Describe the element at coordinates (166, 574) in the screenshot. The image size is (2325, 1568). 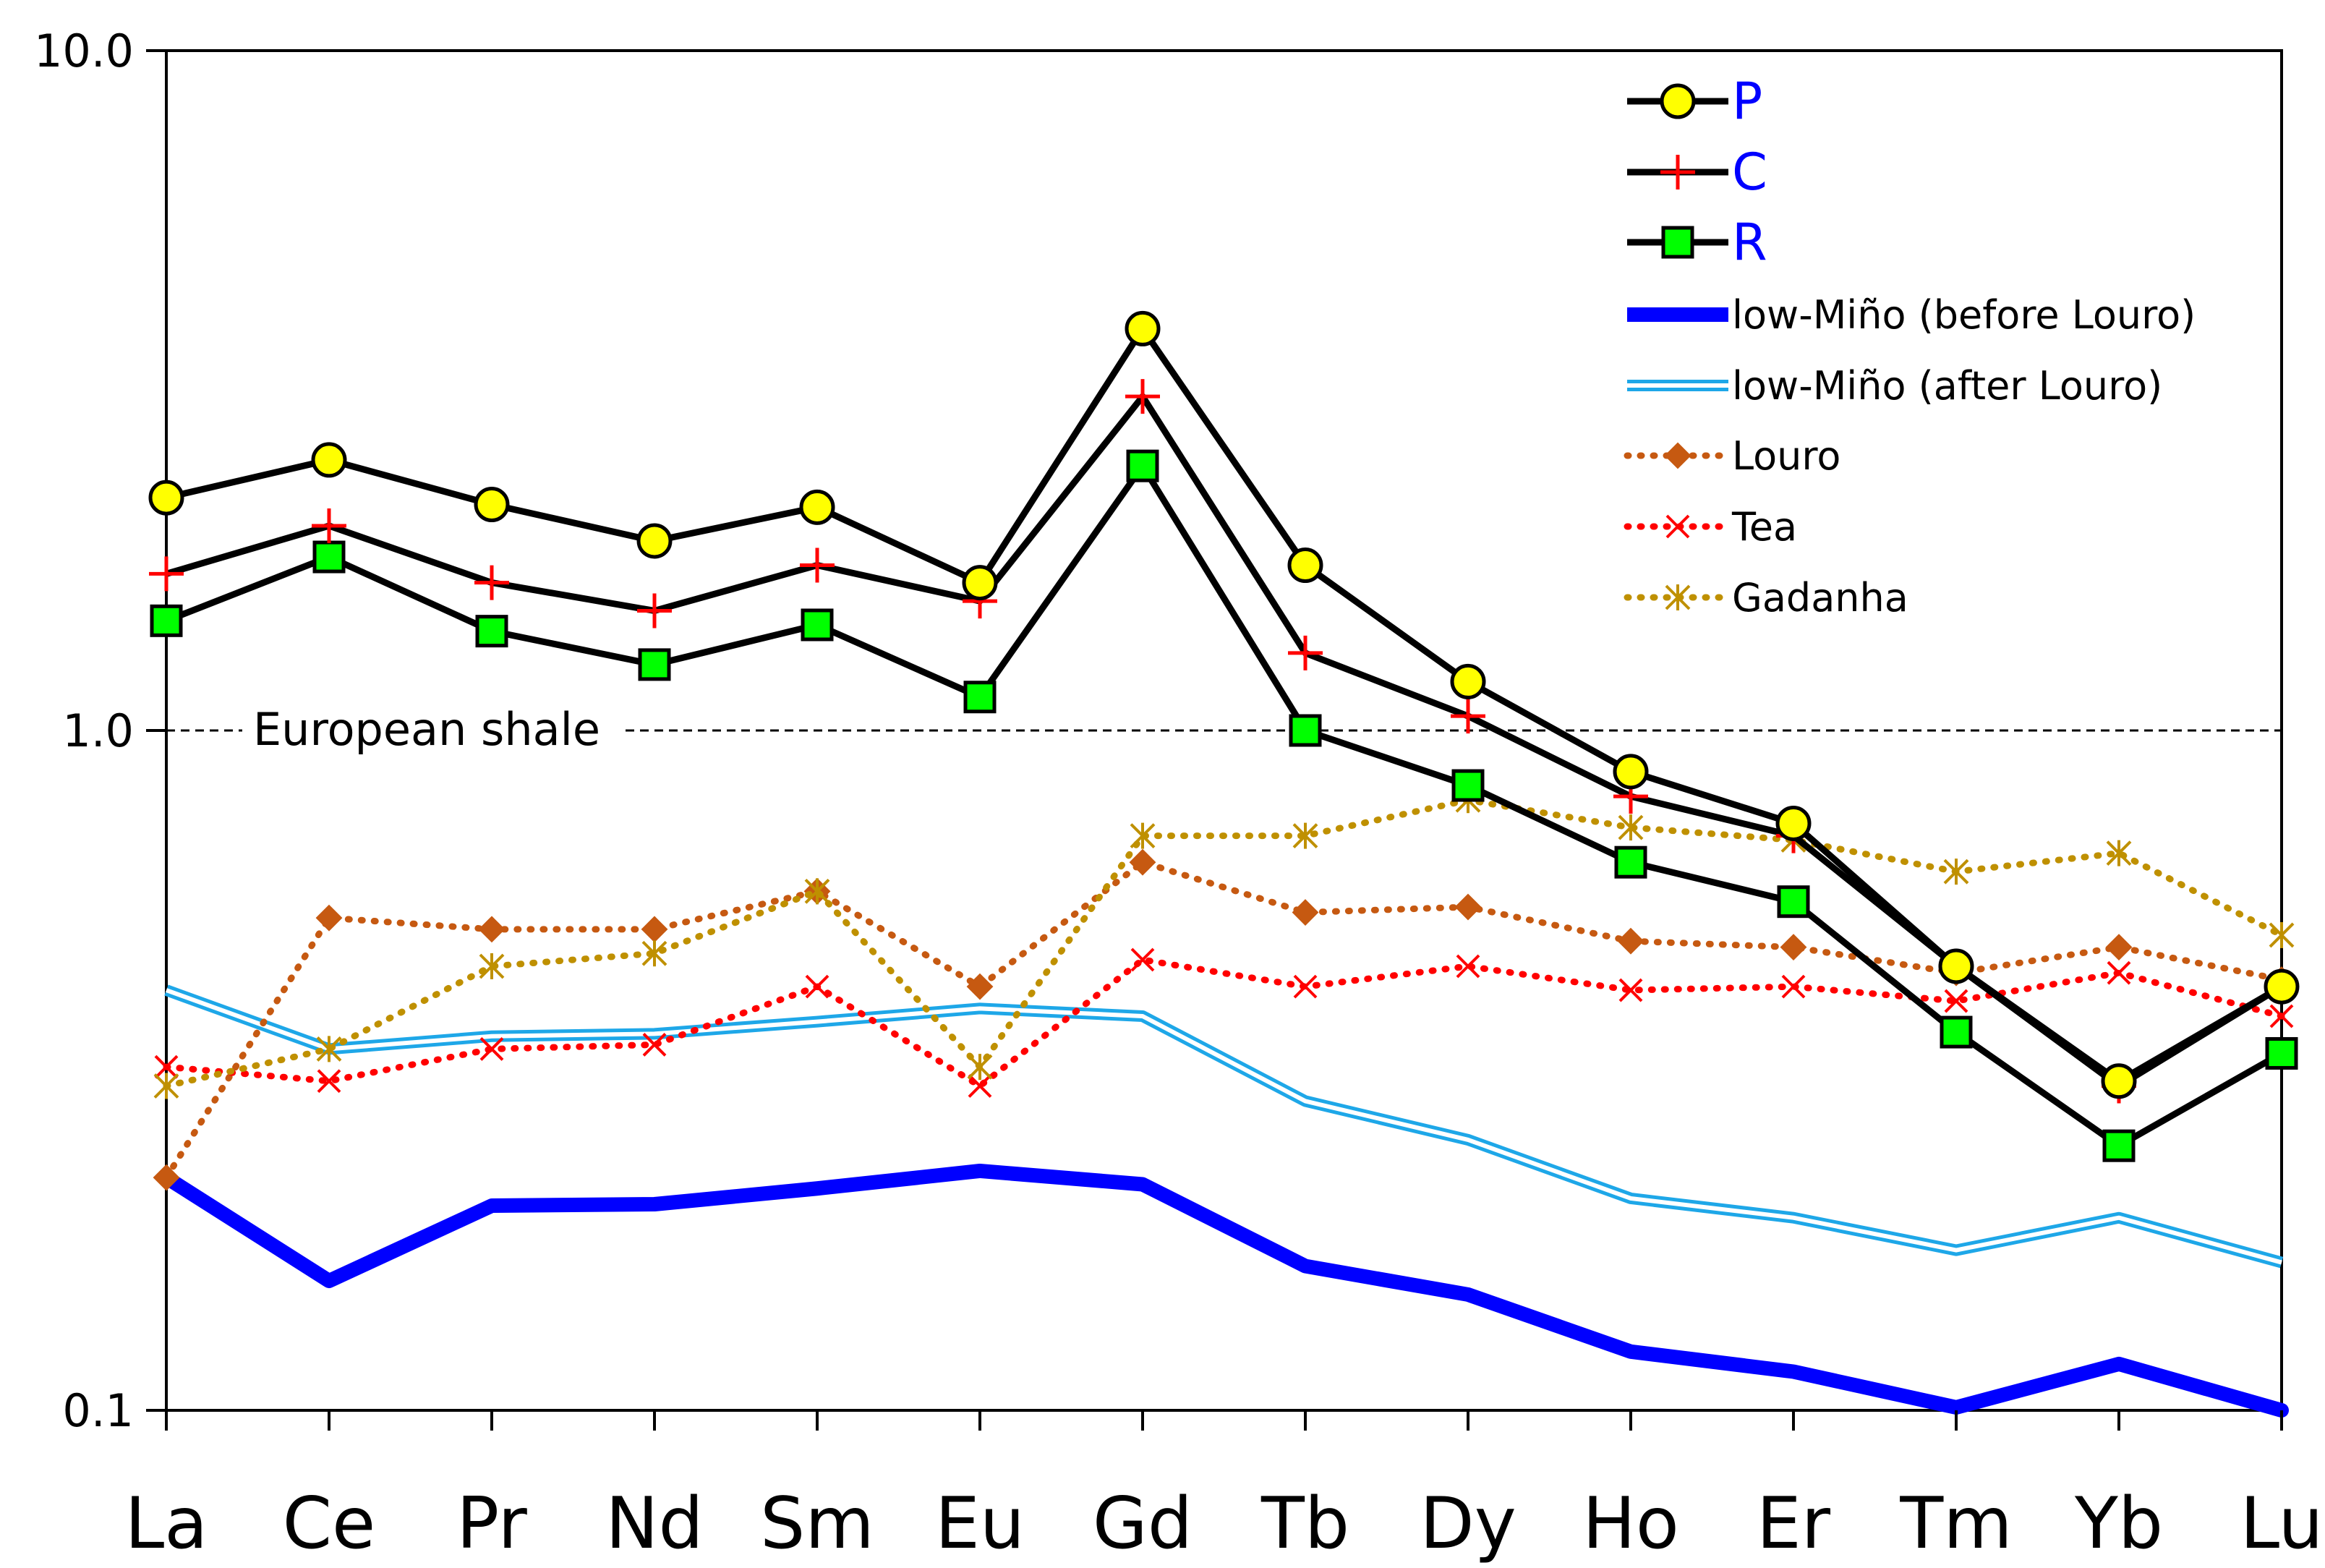
I see `data-point-c-la` at that location.